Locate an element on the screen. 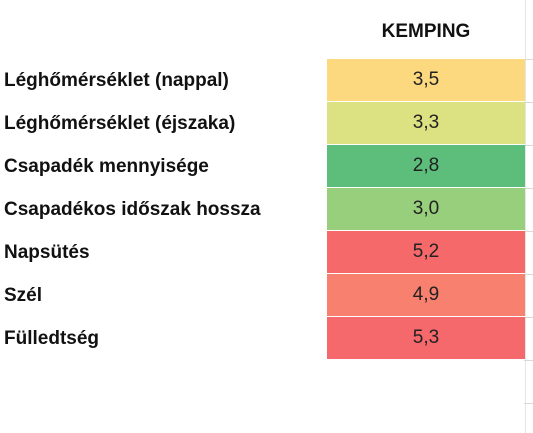 This screenshot has width=533, height=433. table-row: Csapadékos időszak hossza 3,0 is located at coordinates (266, 209).